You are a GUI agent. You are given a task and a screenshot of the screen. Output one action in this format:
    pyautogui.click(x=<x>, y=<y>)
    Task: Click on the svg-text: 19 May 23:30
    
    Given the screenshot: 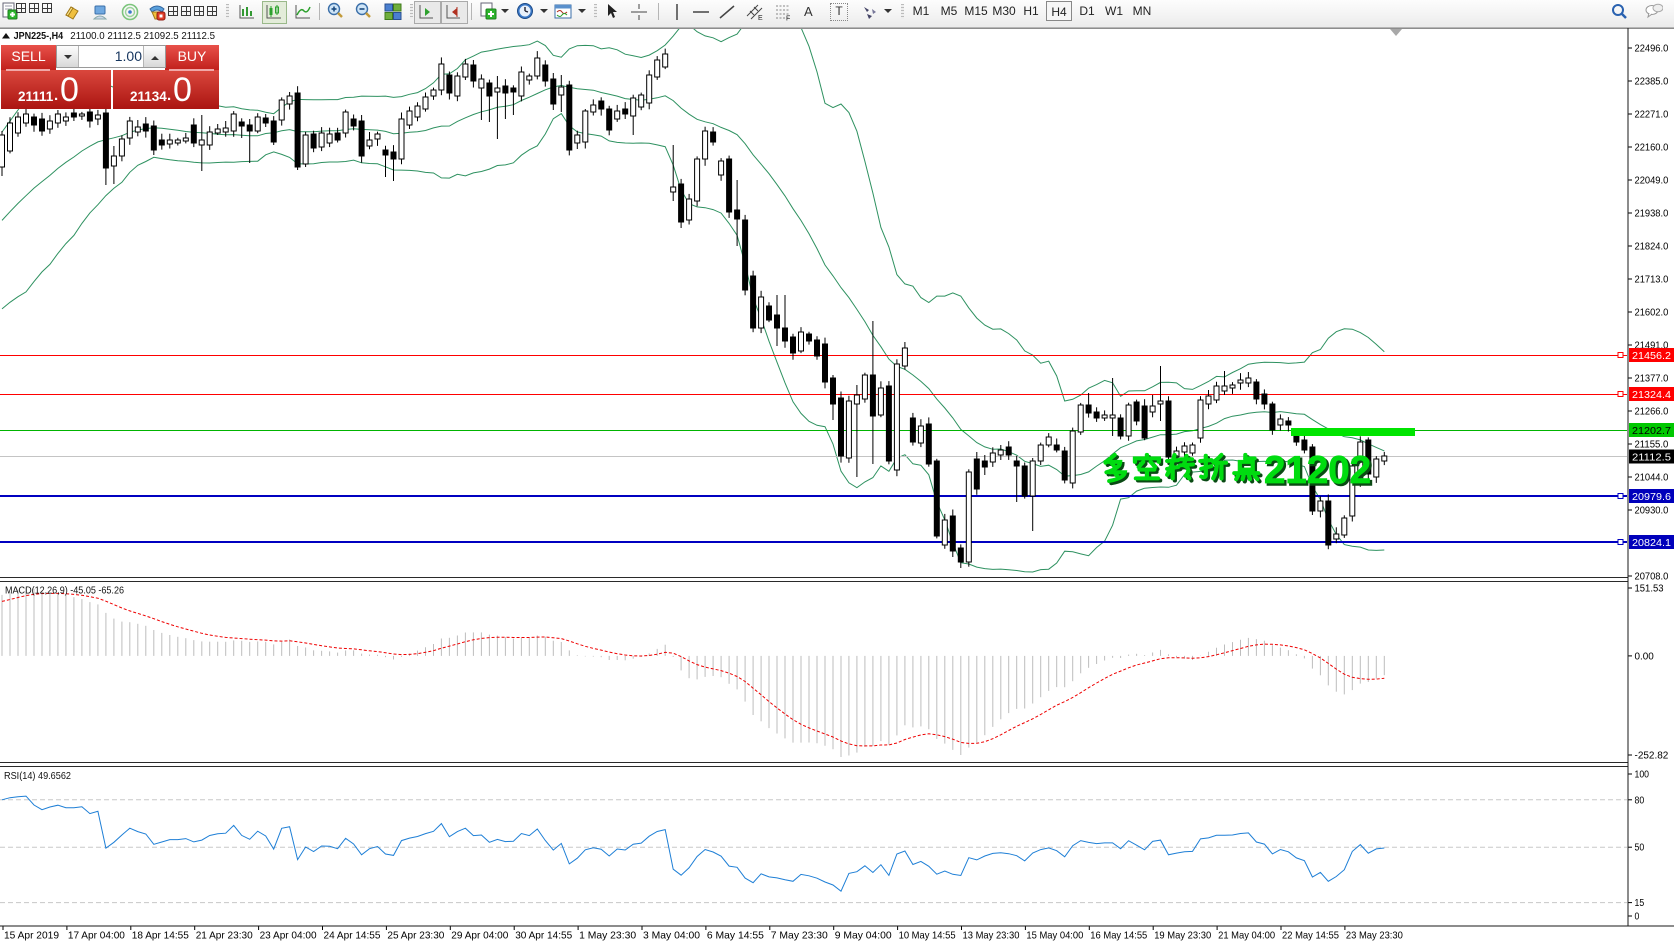 What is the action you would take?
    pyautogui.click(x=1182, y=936)
    